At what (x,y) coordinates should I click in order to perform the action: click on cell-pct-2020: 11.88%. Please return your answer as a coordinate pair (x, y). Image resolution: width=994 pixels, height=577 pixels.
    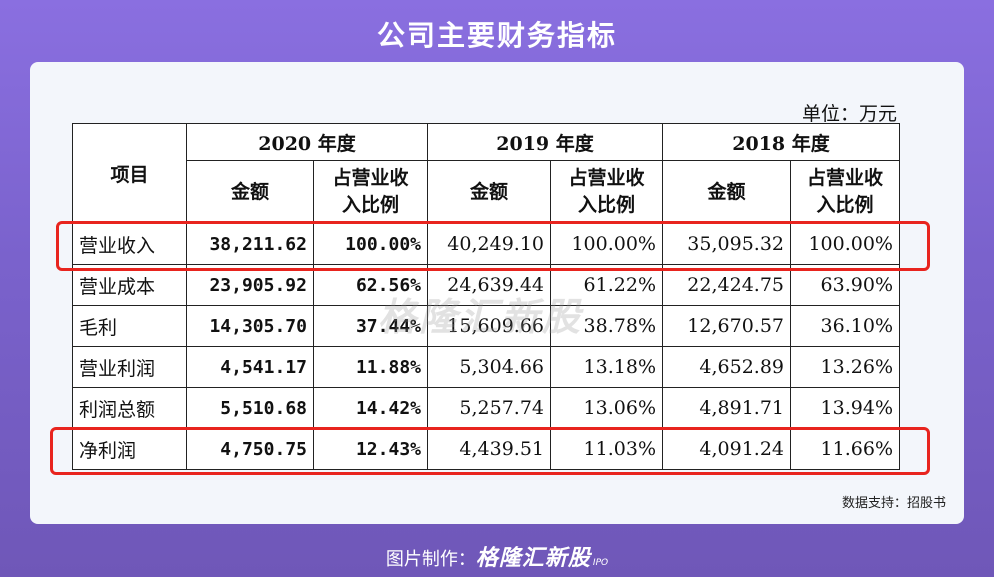
    Looking at the image, I should click on (370, 367).